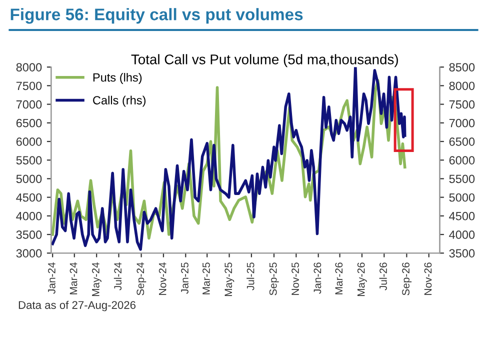  What do you see at coordinates (206, 278) in the screenshot?
I see `x-tick-label: Mar-25` at bounding box center [206, 278].